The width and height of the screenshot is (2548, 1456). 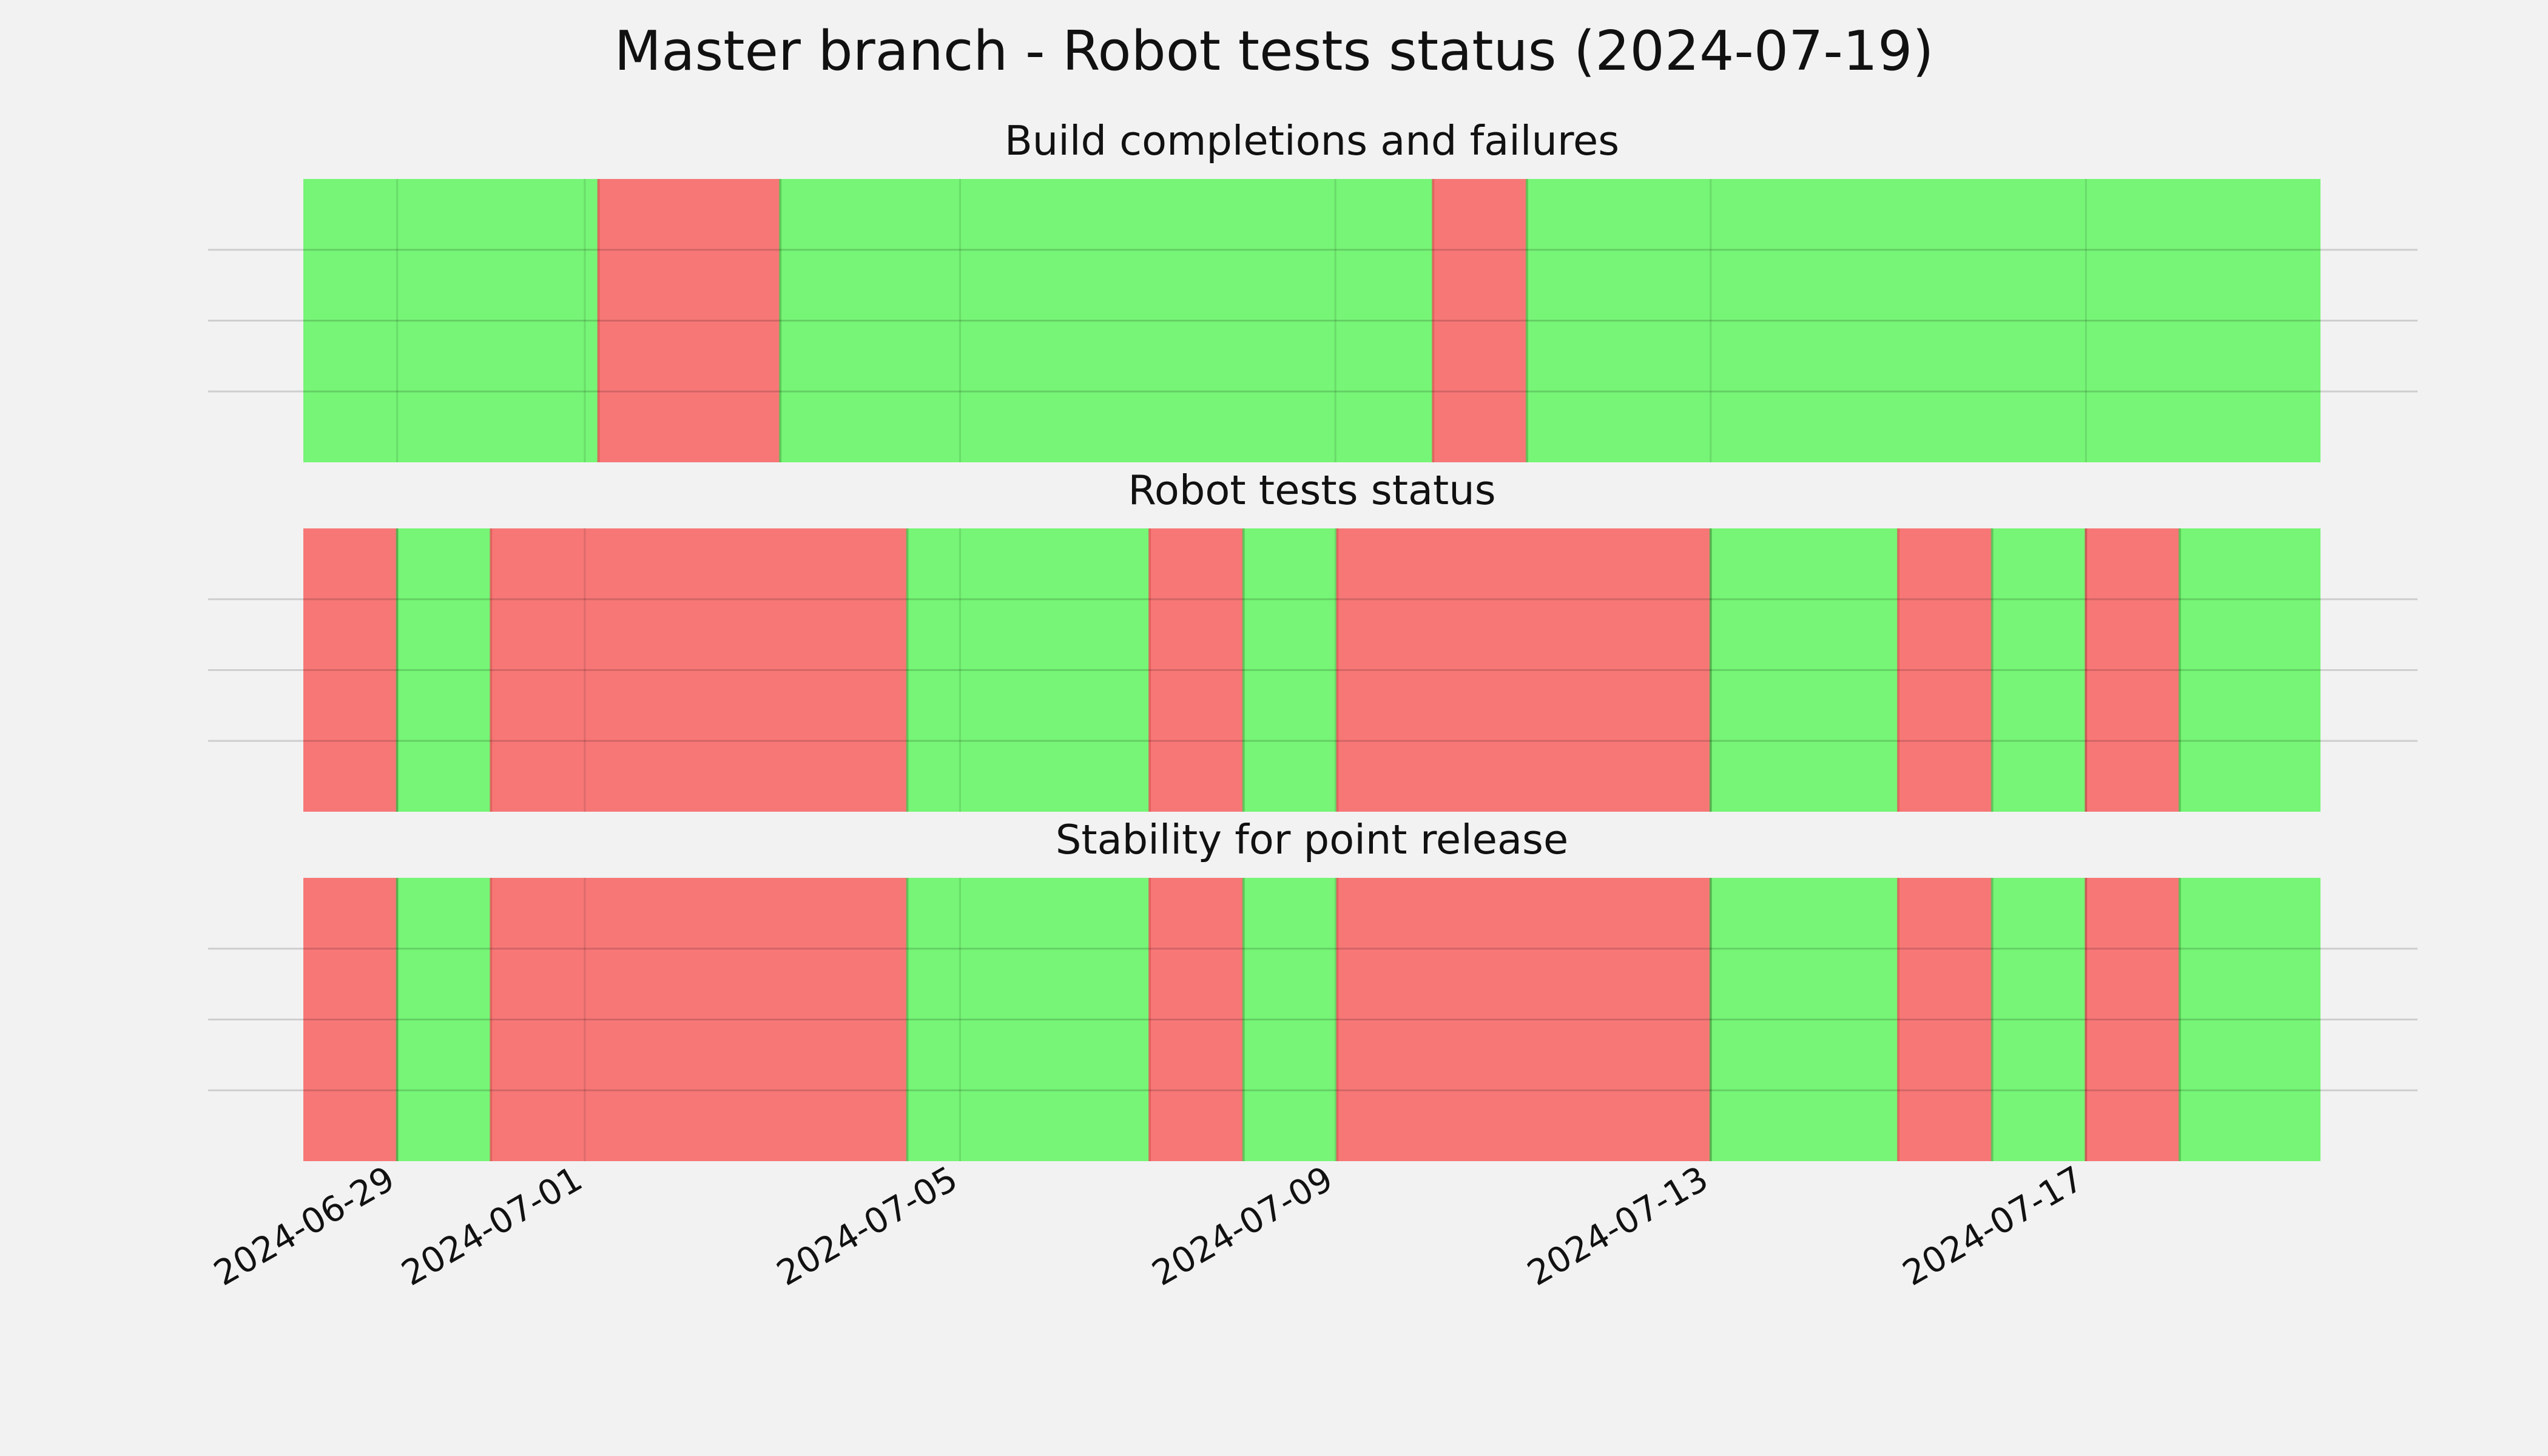 What do you see at coordinates (1618, 1226) in the screenshot?
I see `x-tick-label: 2024-07-13` at bounding box center [1618, 1226].